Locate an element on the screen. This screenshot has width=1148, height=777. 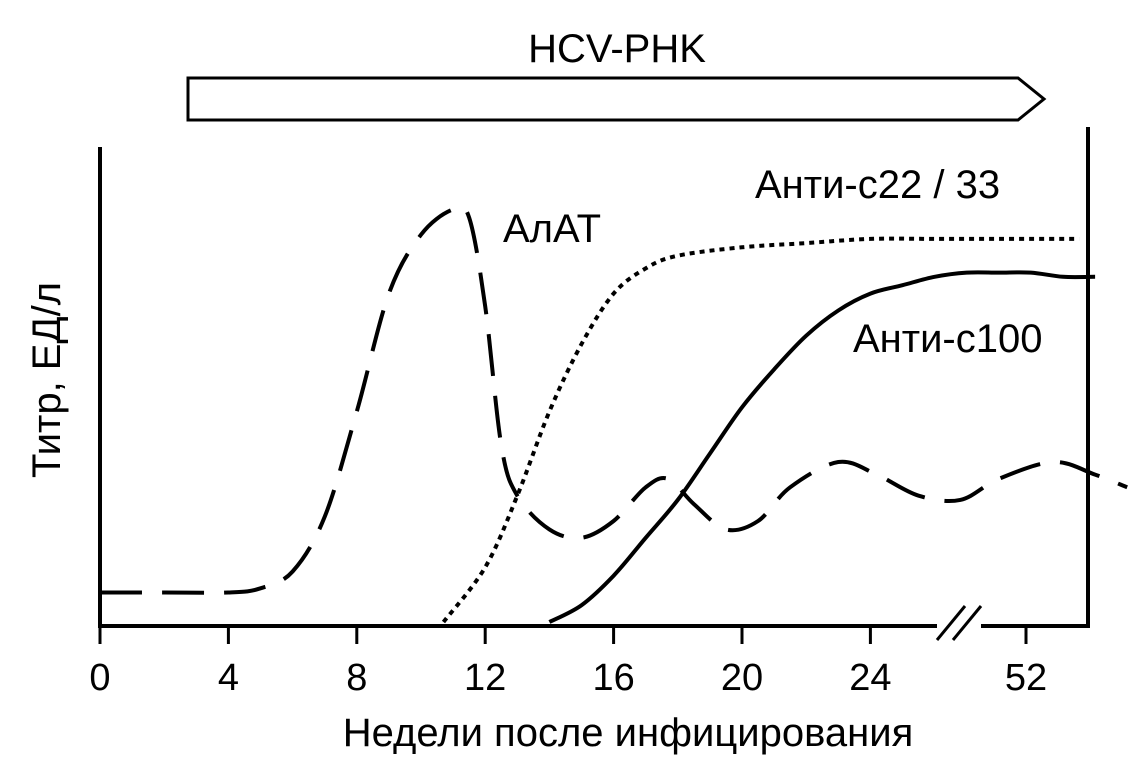
banner-arrow is located at coordinates (616, 99).